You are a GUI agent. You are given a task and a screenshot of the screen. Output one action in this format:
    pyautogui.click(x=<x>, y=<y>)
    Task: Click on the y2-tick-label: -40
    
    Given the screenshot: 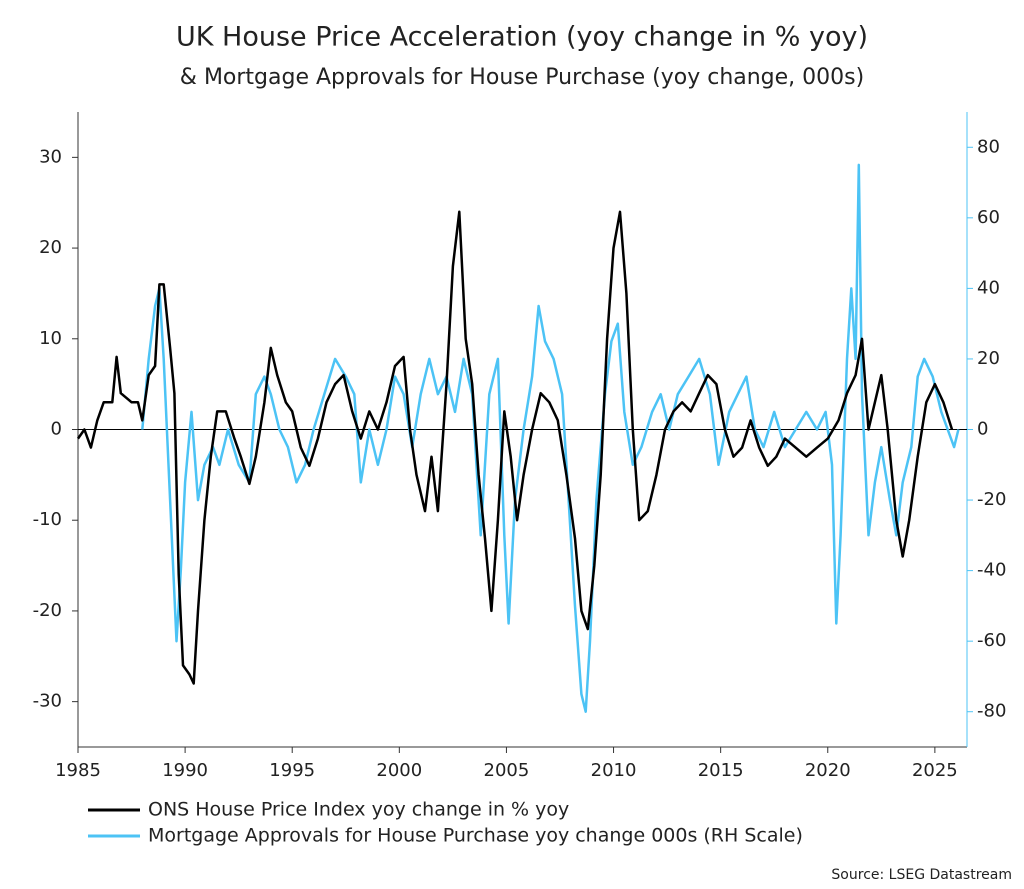 What is the action you would take?
    pyautogui.click(x=991, y=570)
    